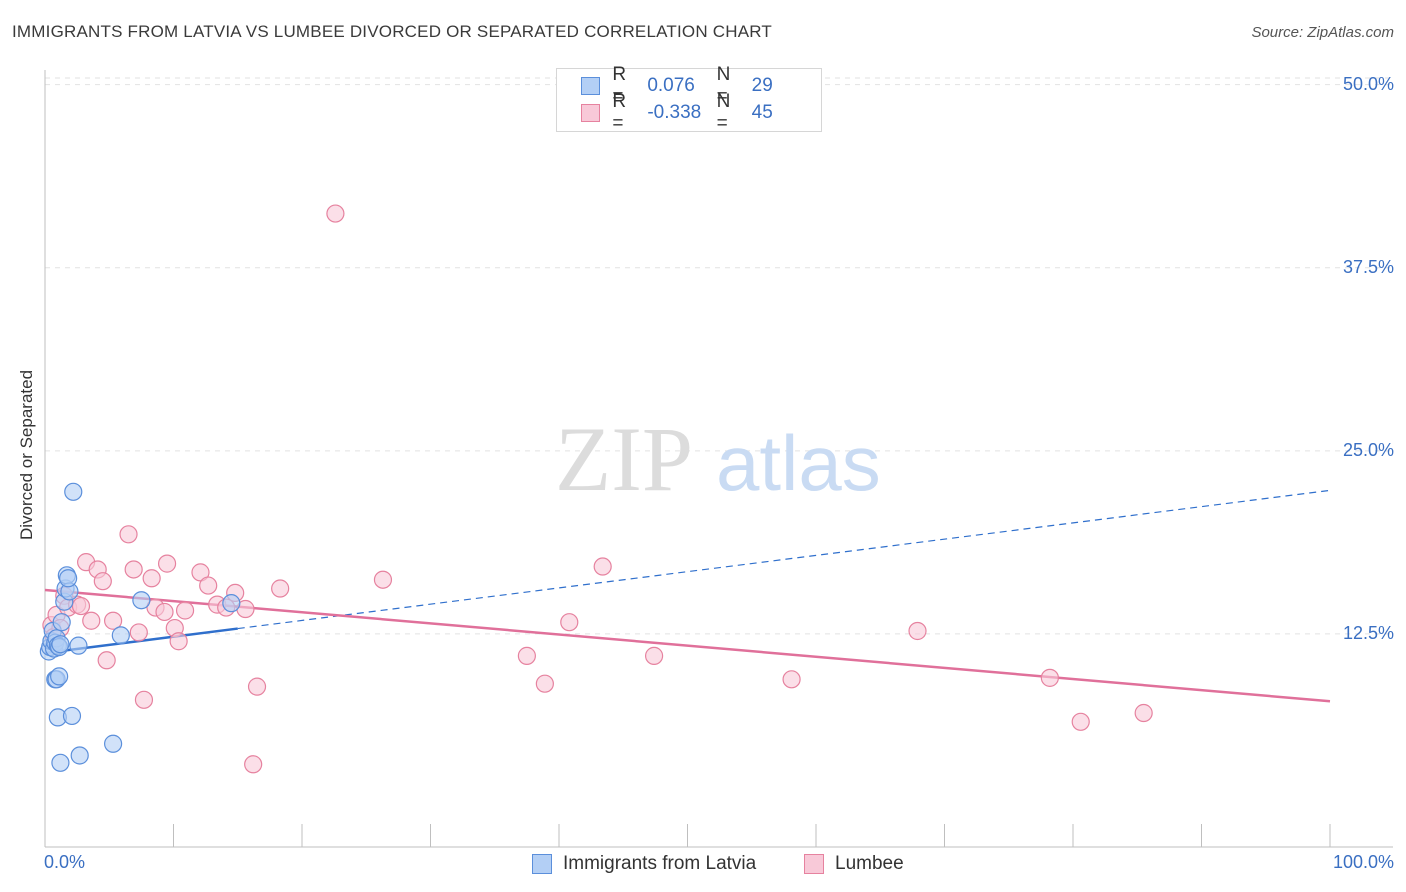 This screenshot has width=1406, height=892. What do you see at coordinates (671, 85) in the screenshot?
I see `r-value: 0.076` at bounding box center [671, 85].